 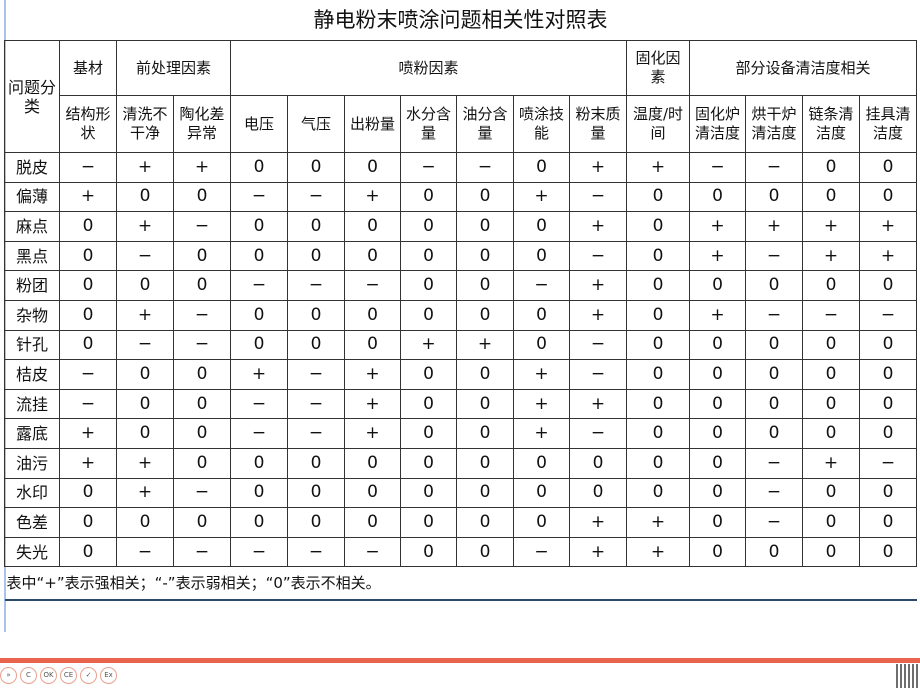 What do you see at coordinates (372, 124) in the screenshot?
I see `column-header: 出粉量` at bounding box center [372, 124].